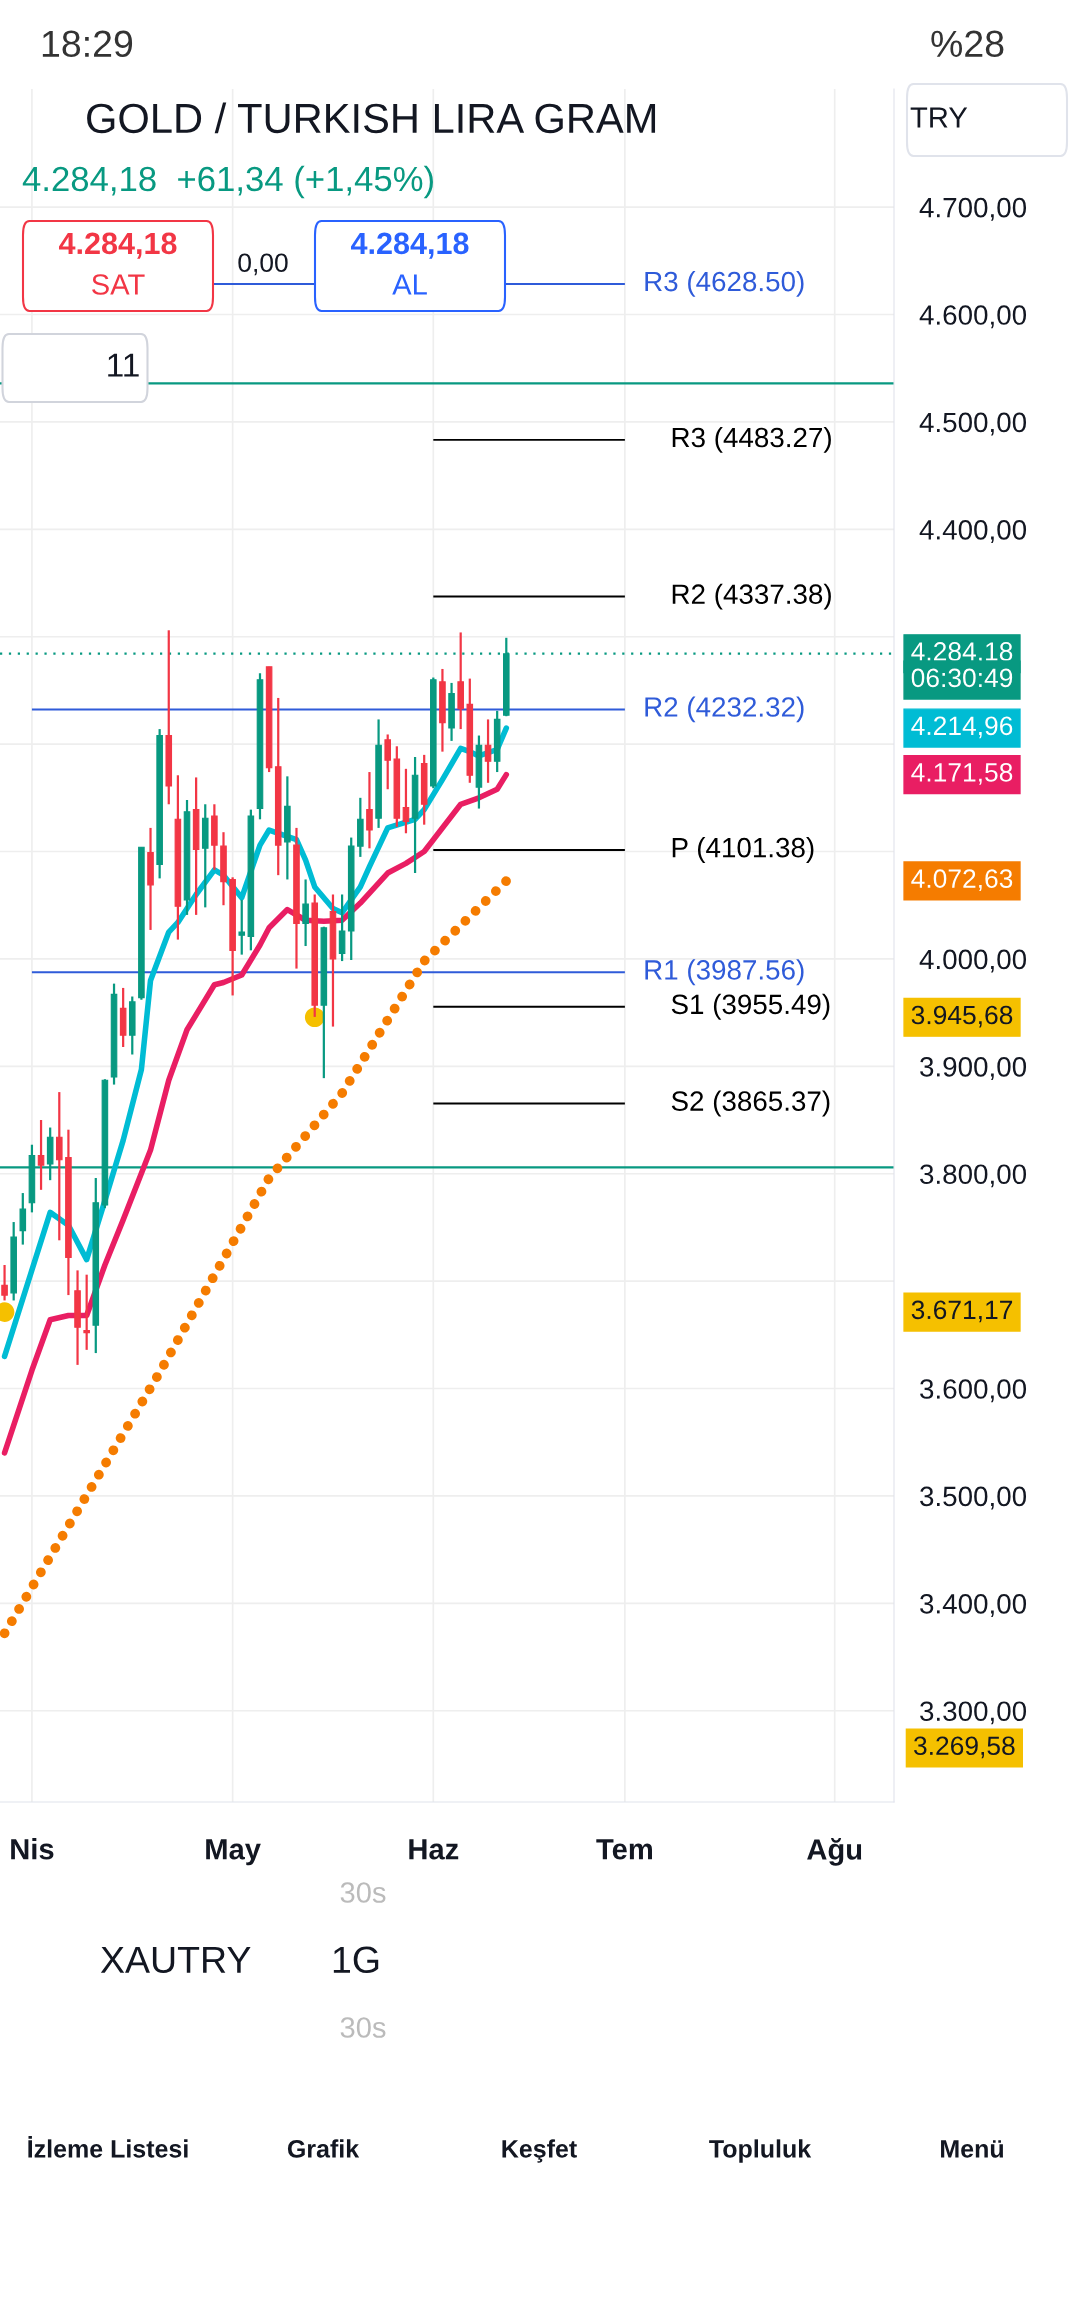  What do you see at coordinates (227, 182) in the screenshot?
I see `text: 4.284,18 +61,34 (+1,45%)` at bounding box center [227, 182].